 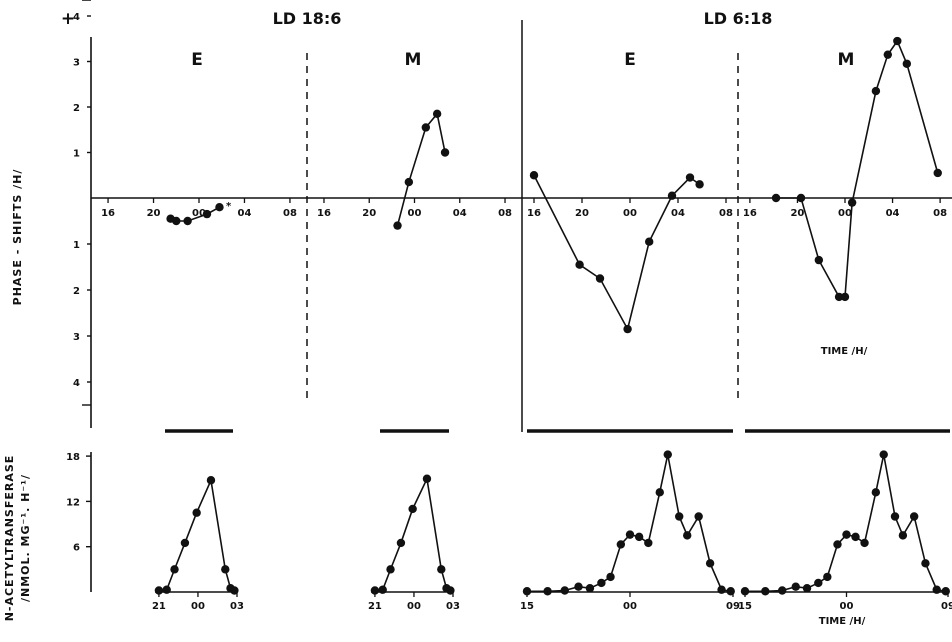 What do you see at coordinates (534, 213) in the screenshot?
I see `phase-xtick-label-p2-0: 16` at bounding box center [534, 213].